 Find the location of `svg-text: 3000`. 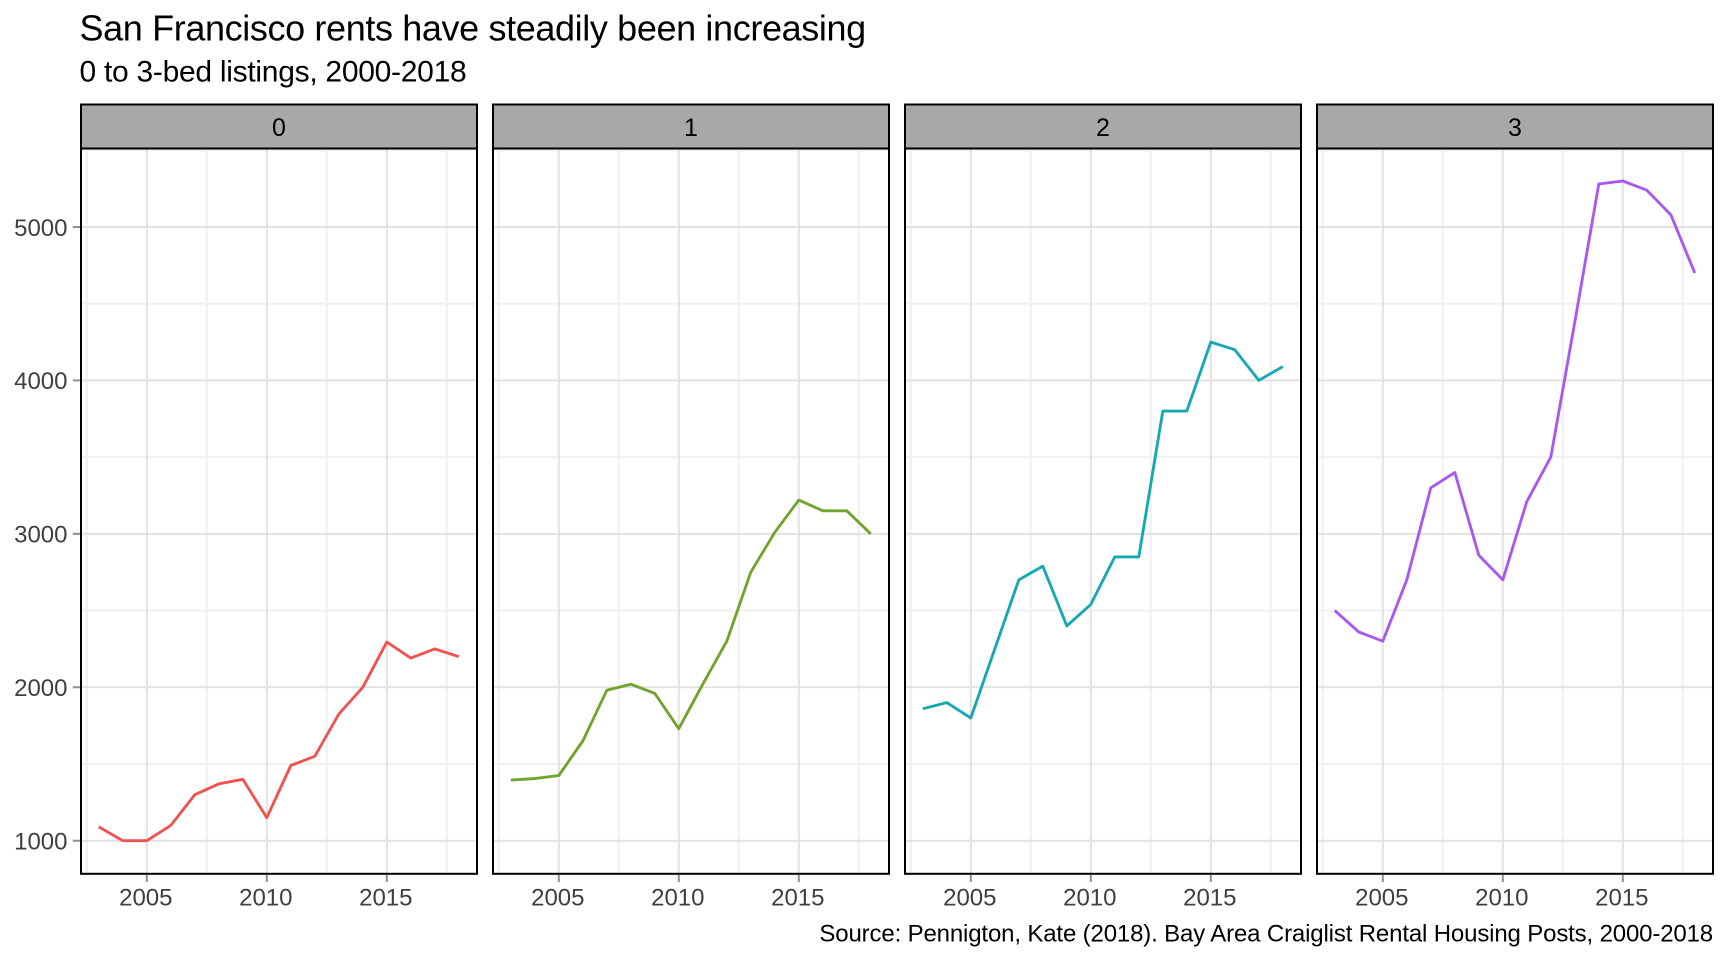

svg-text: 3000 is located at coordinates (40, 535).